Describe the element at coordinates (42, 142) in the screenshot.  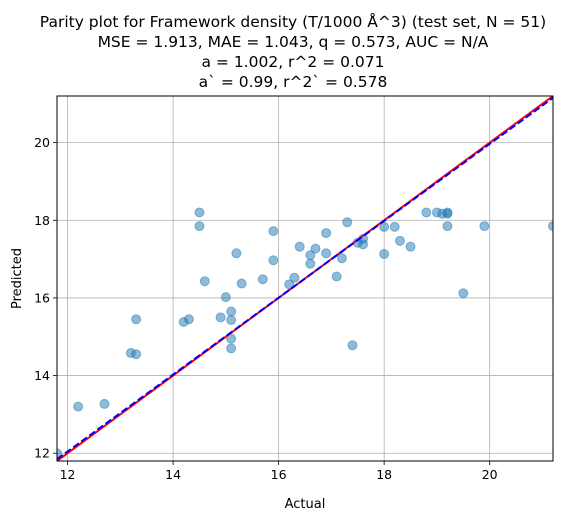
I see `y-tick-label: 20` at that location.